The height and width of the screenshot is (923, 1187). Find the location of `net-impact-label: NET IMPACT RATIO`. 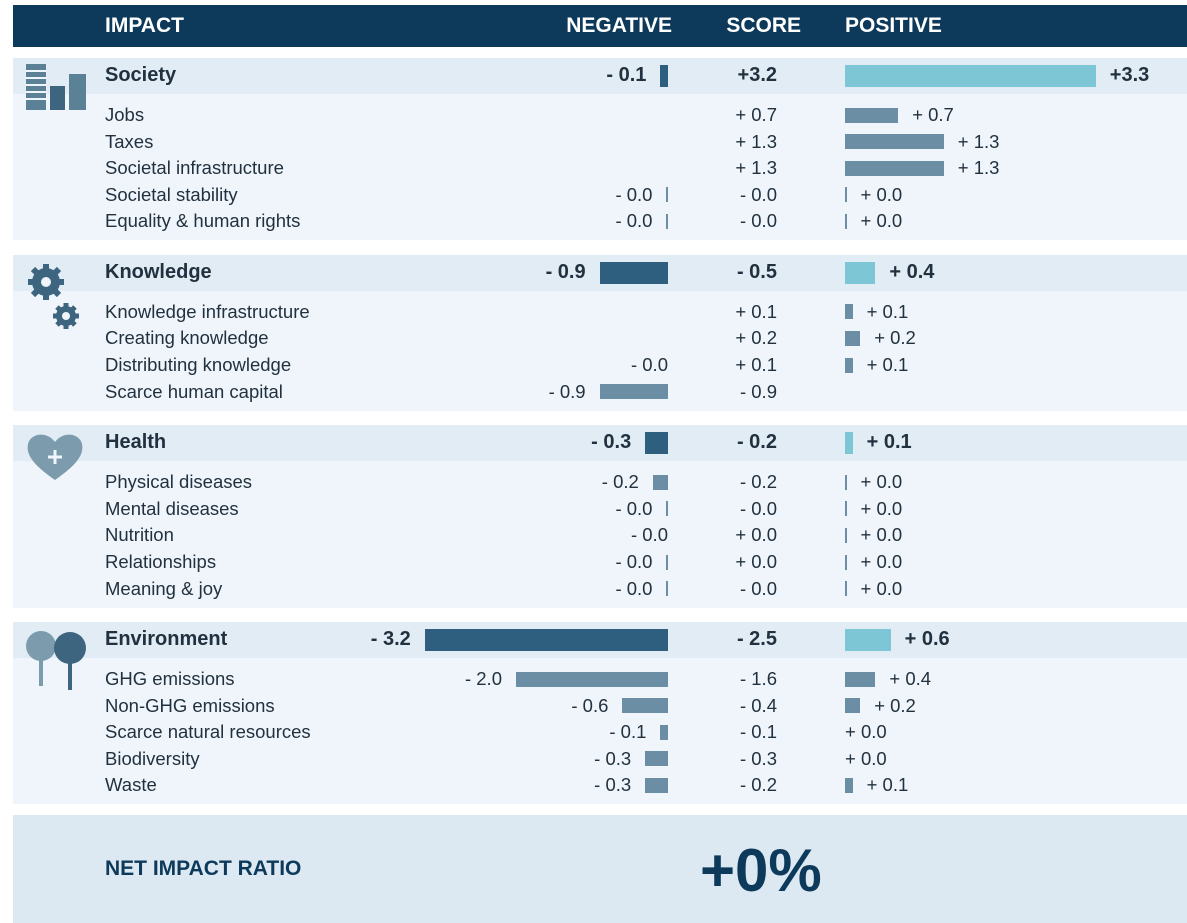

net-impact-label: NET IMPACT RATIO is located at coordinates (203, 868).